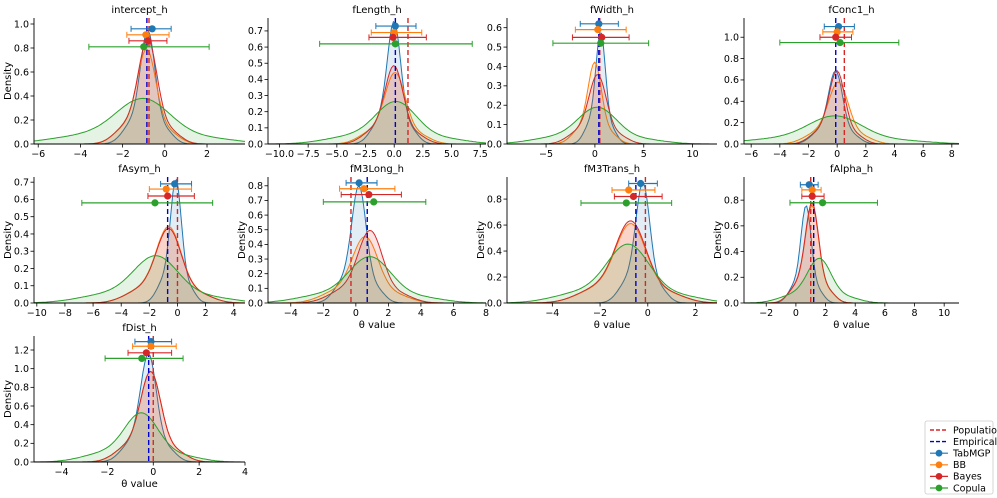 The width and height of the screenshot is (997, 498). I want to click on x-tick-label: −7.5, so click(308, 154).